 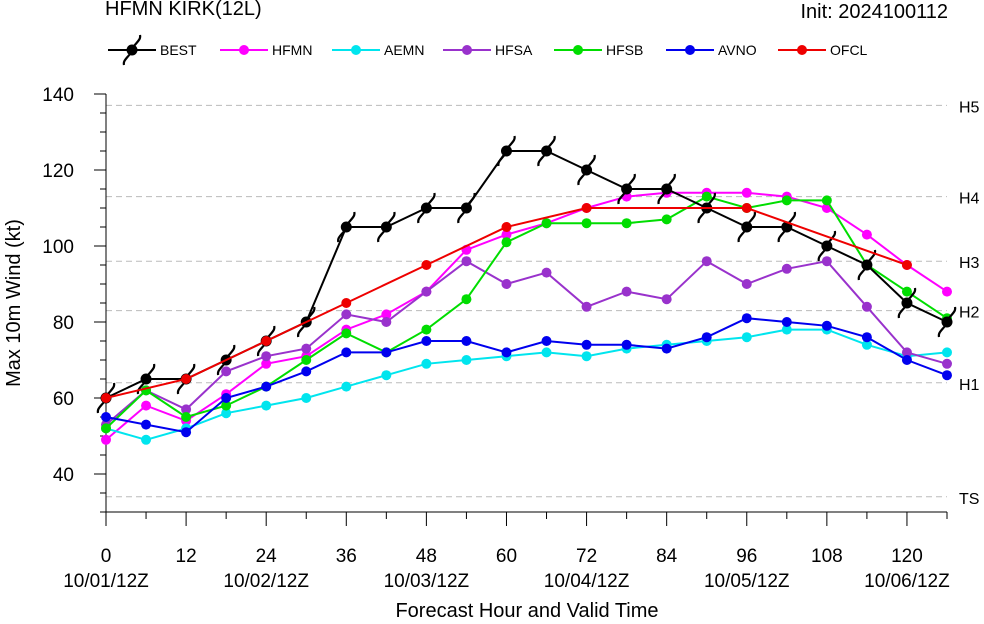 I want to click on legend-label: BEST, so click(x=178, y=50).